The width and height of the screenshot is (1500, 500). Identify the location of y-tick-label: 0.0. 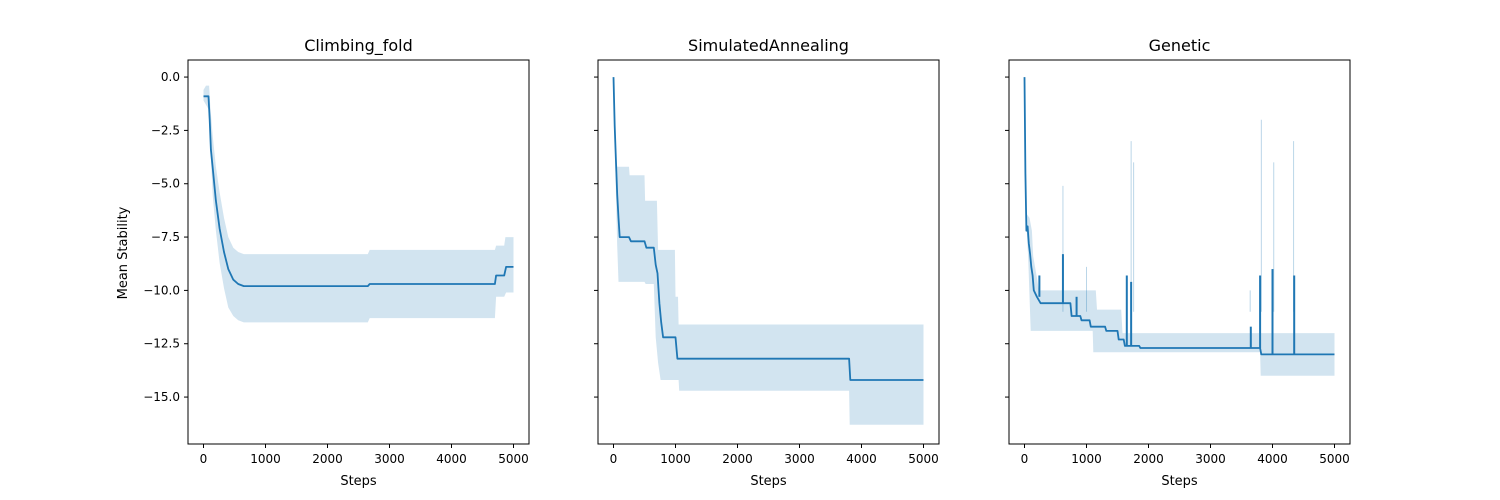
(170, 77).